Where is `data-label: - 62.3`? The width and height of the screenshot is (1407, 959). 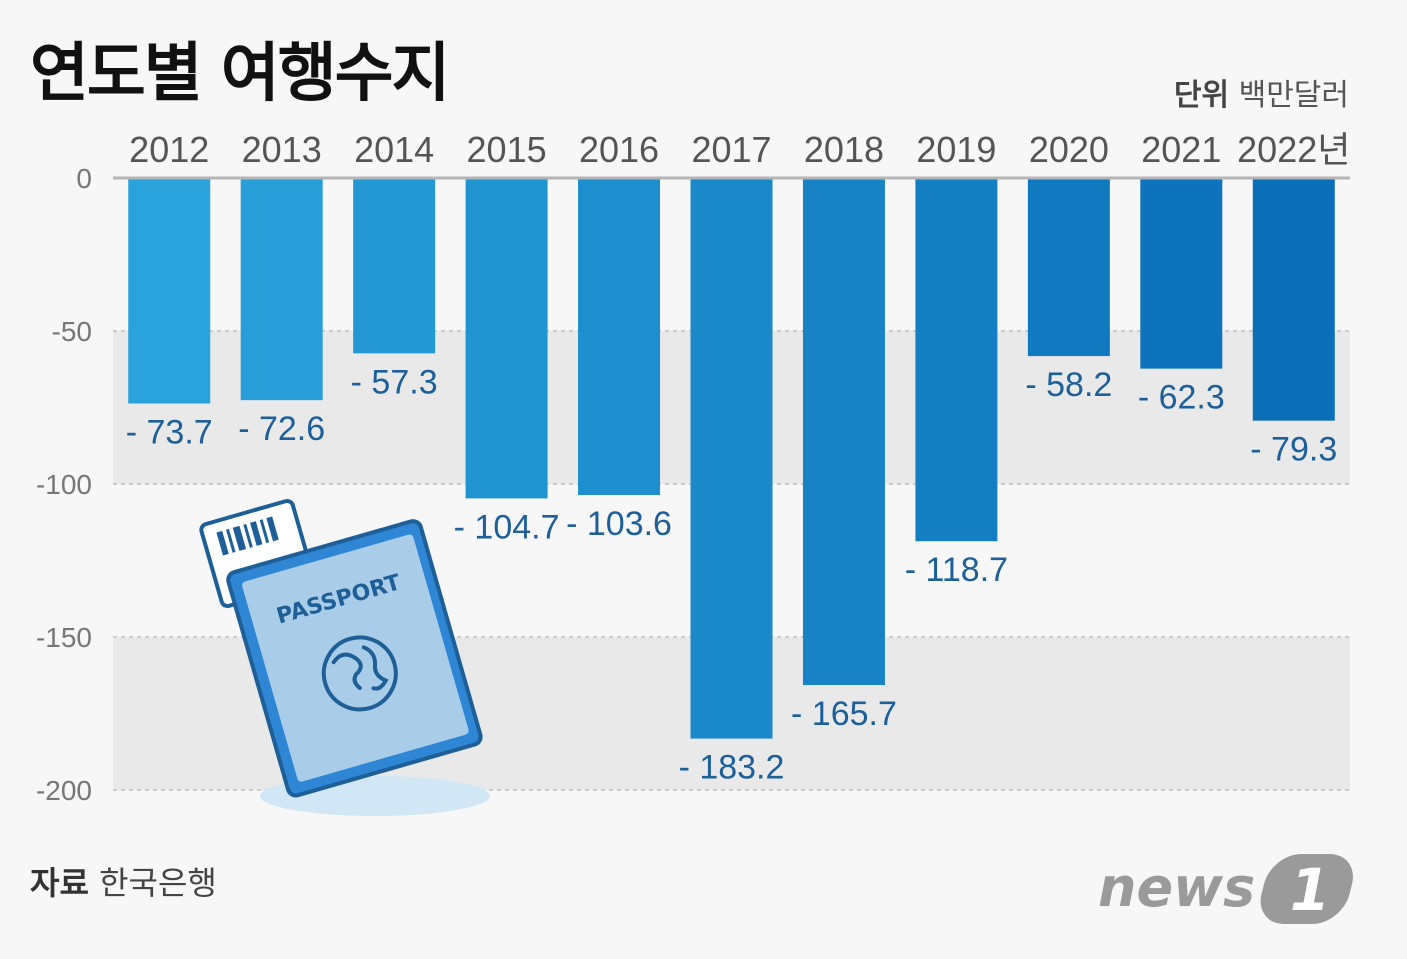
data-label: - 62.3 is located at coordinates (1181, 398).